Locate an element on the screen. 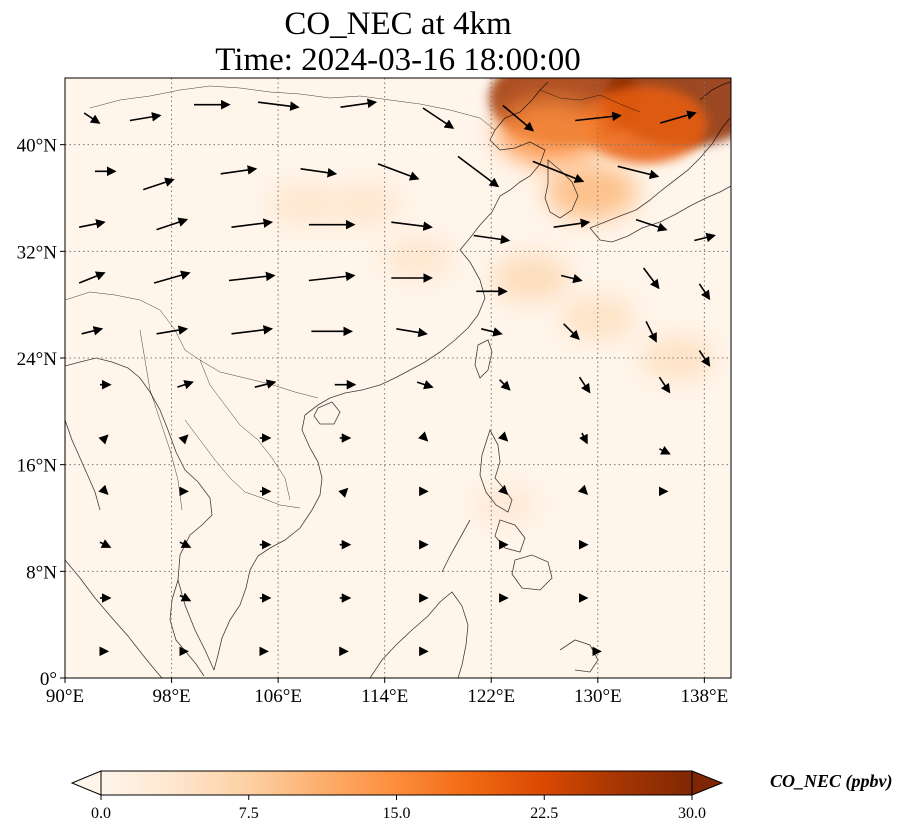 Image resolution: width=920 pixels, height=836 pixels. y-tick-label-1: 8°N is located at coordinates (41, 572).